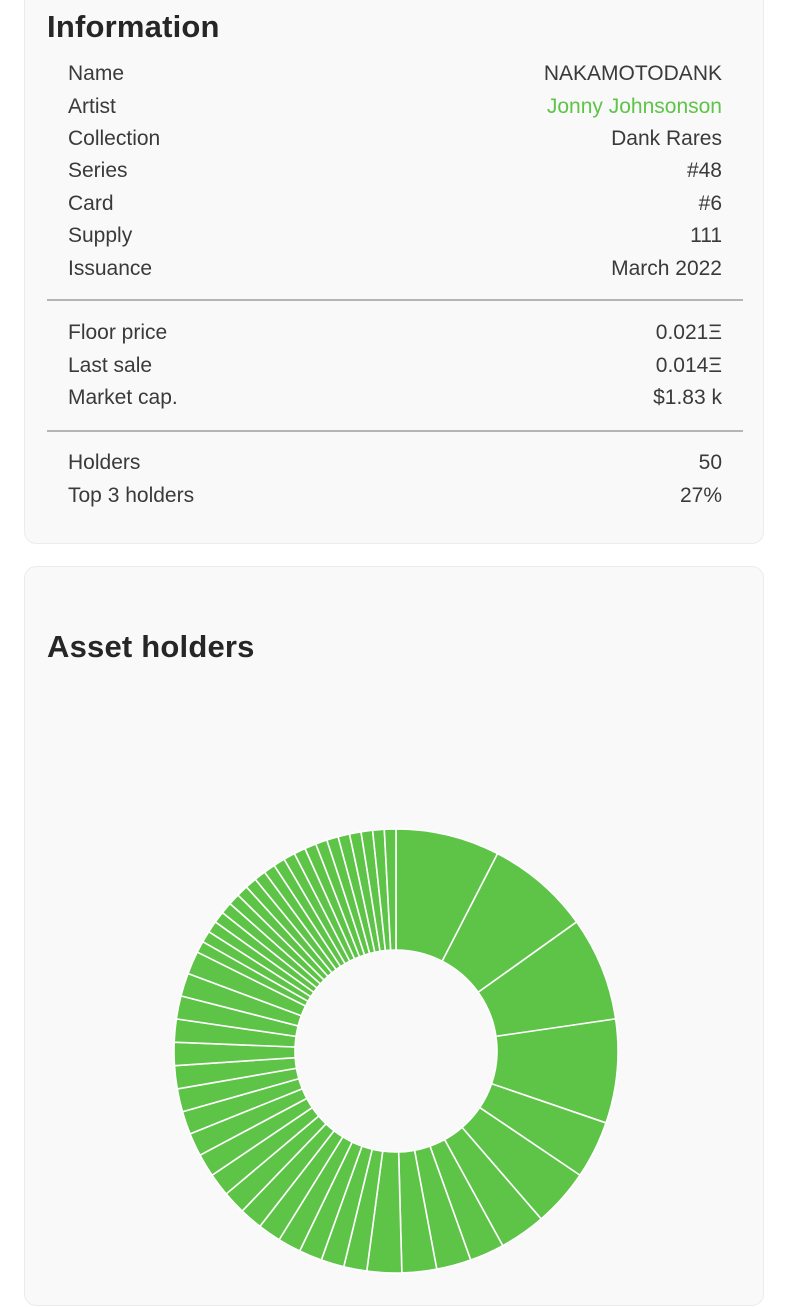  What do you see at coordinates (666, 138) in the screenshot?
I see `detail-value: Dank Rares` at bounding box center [666, 138].